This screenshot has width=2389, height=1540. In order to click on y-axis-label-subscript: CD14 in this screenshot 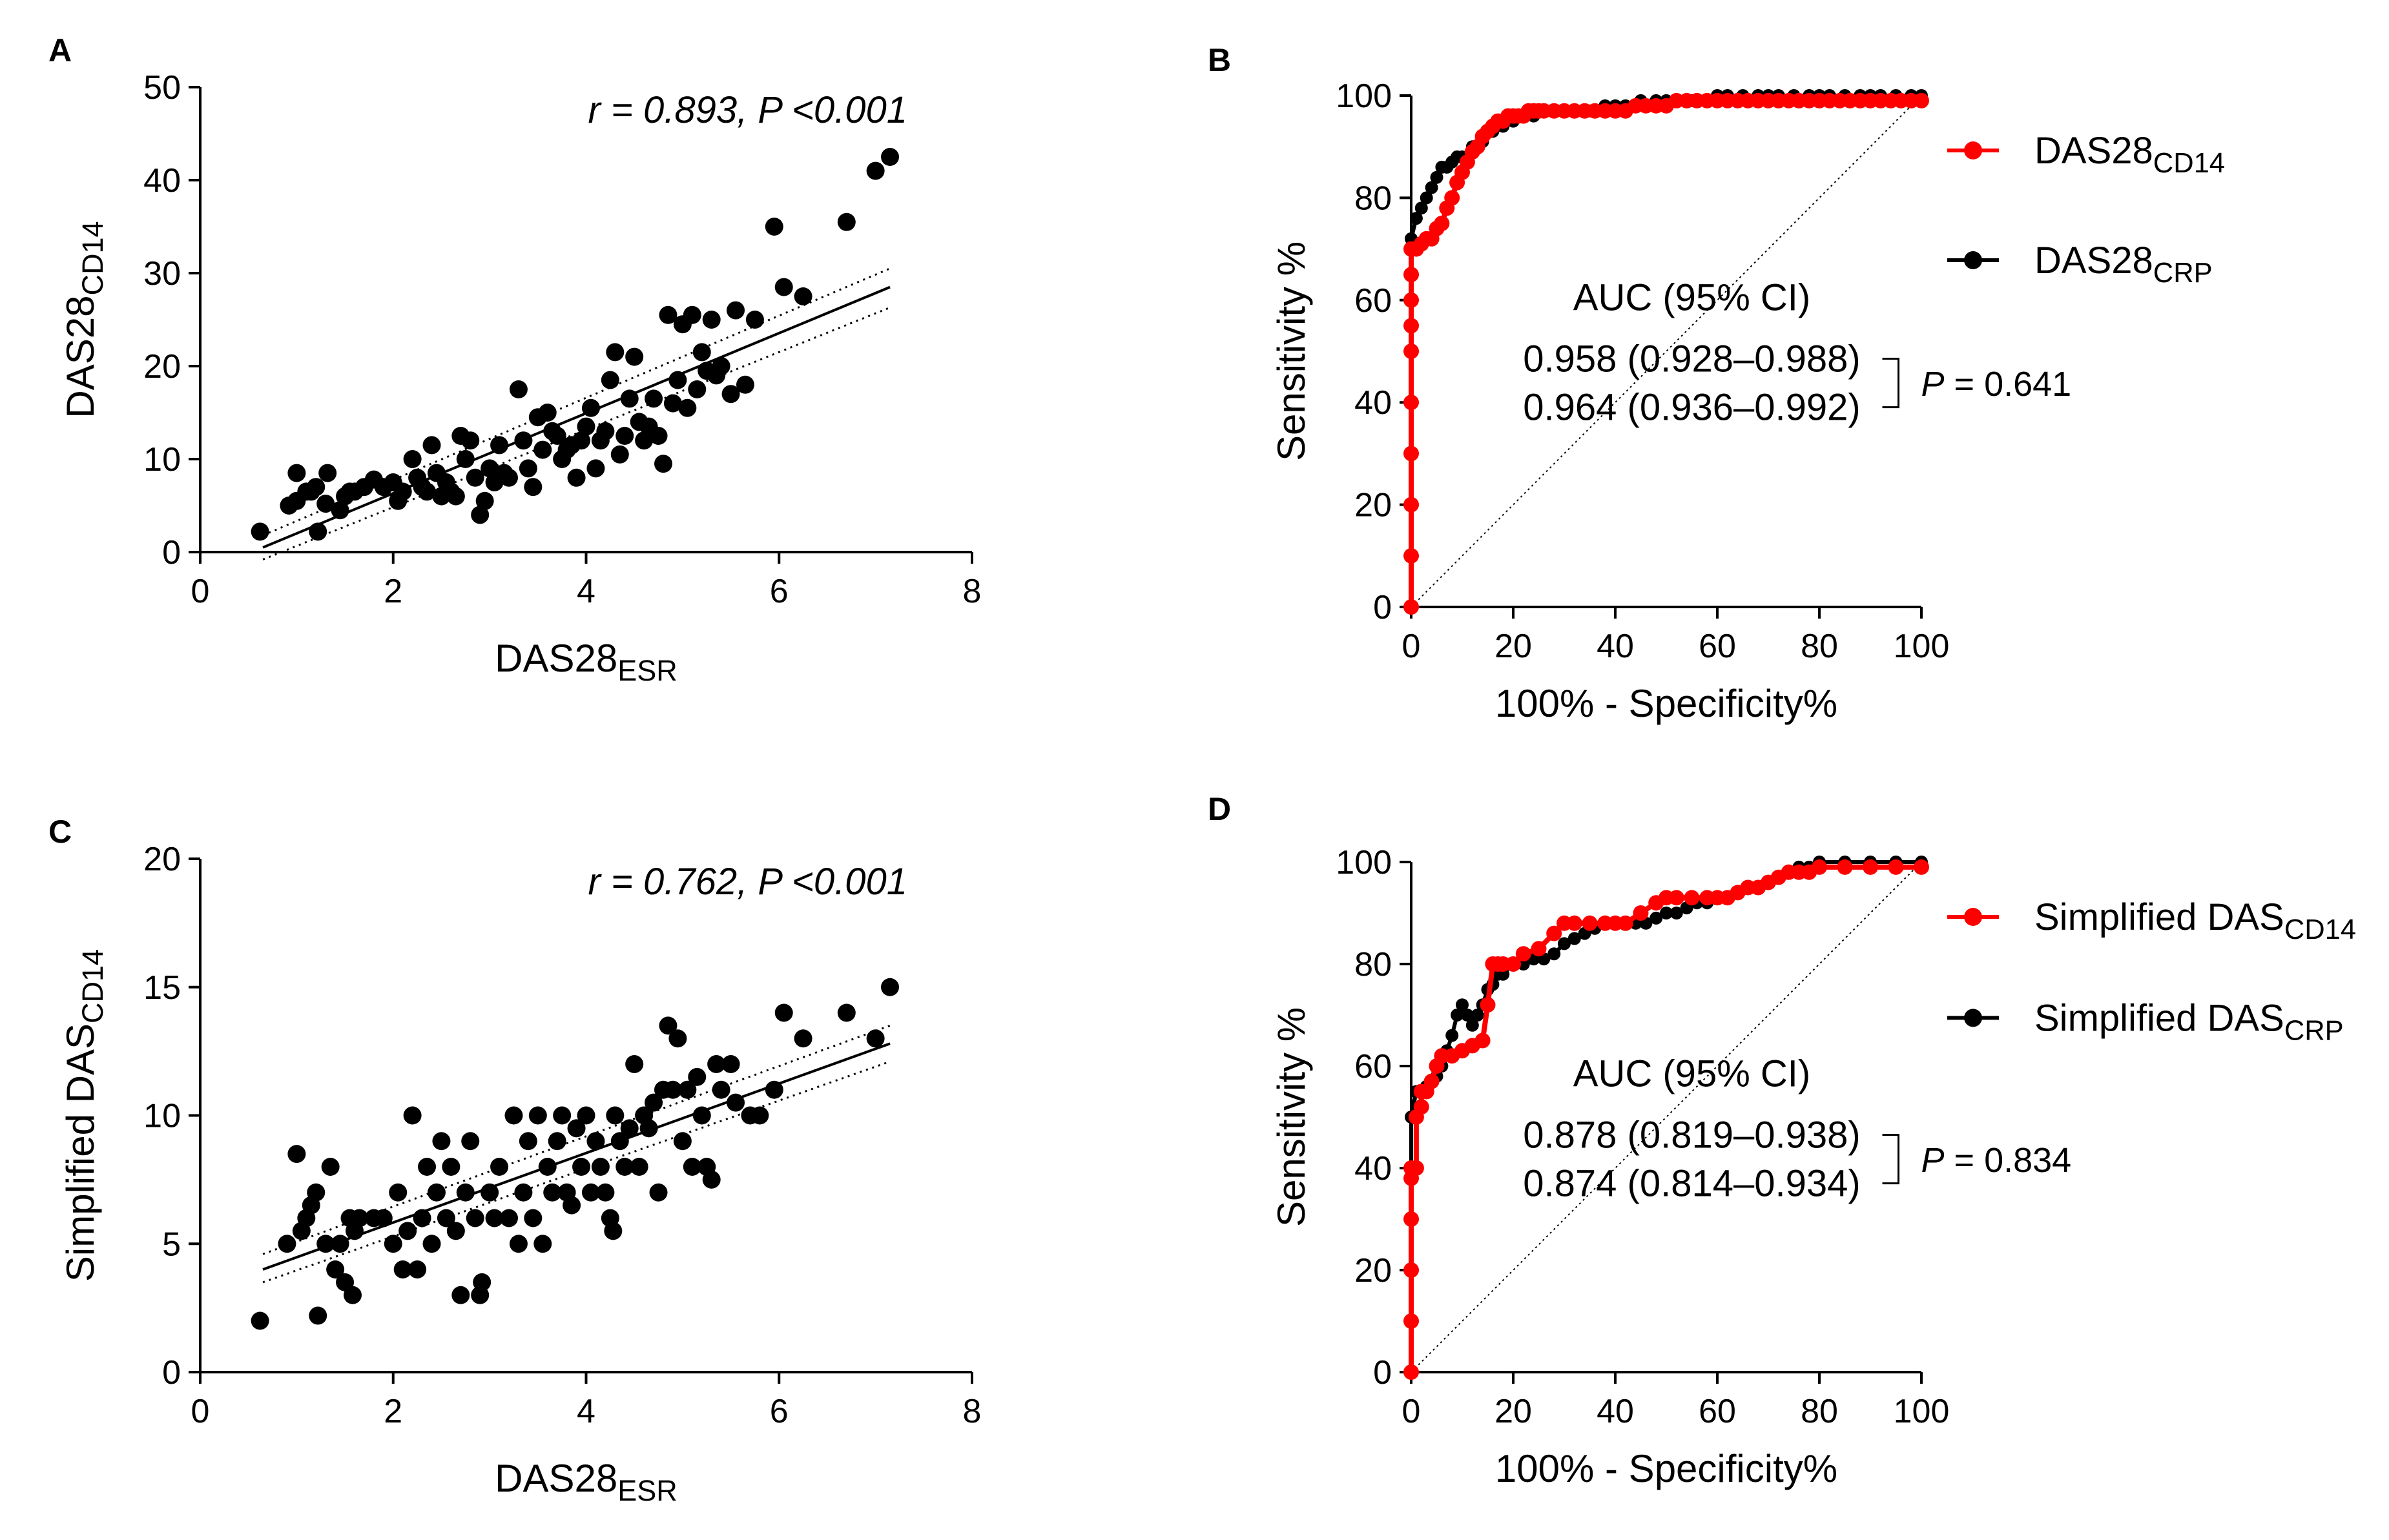, I will do `click(92, 258)`.